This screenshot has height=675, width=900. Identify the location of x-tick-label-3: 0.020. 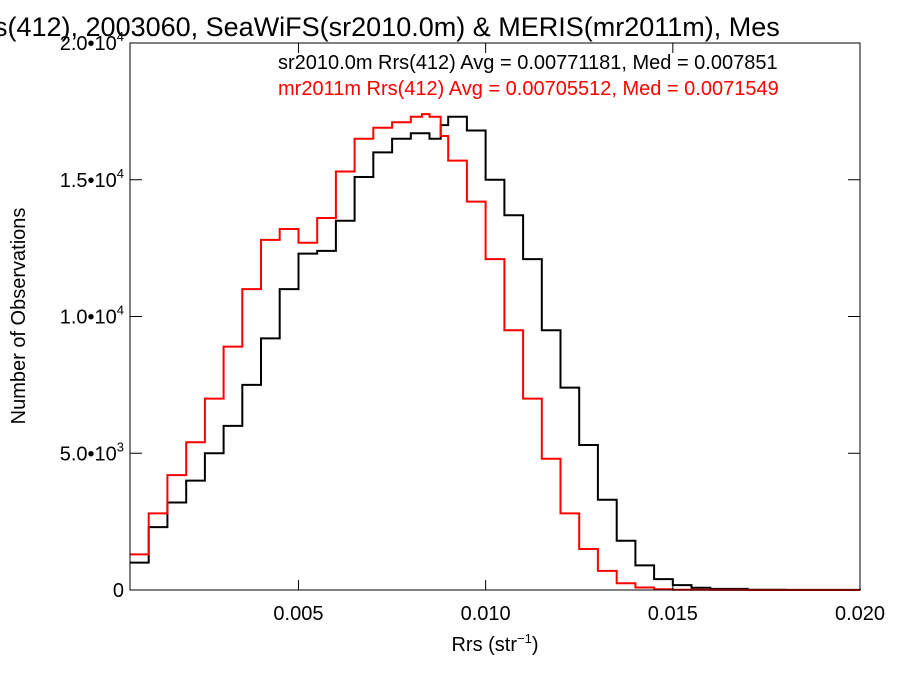
(860, 614).